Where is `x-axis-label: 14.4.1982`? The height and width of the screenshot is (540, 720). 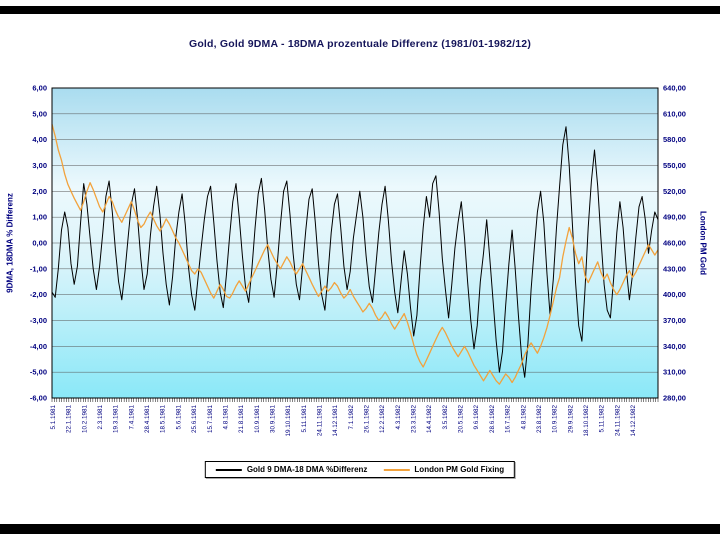
x-axis-label: 14.4.1982 is located at coordinates (429, 419).